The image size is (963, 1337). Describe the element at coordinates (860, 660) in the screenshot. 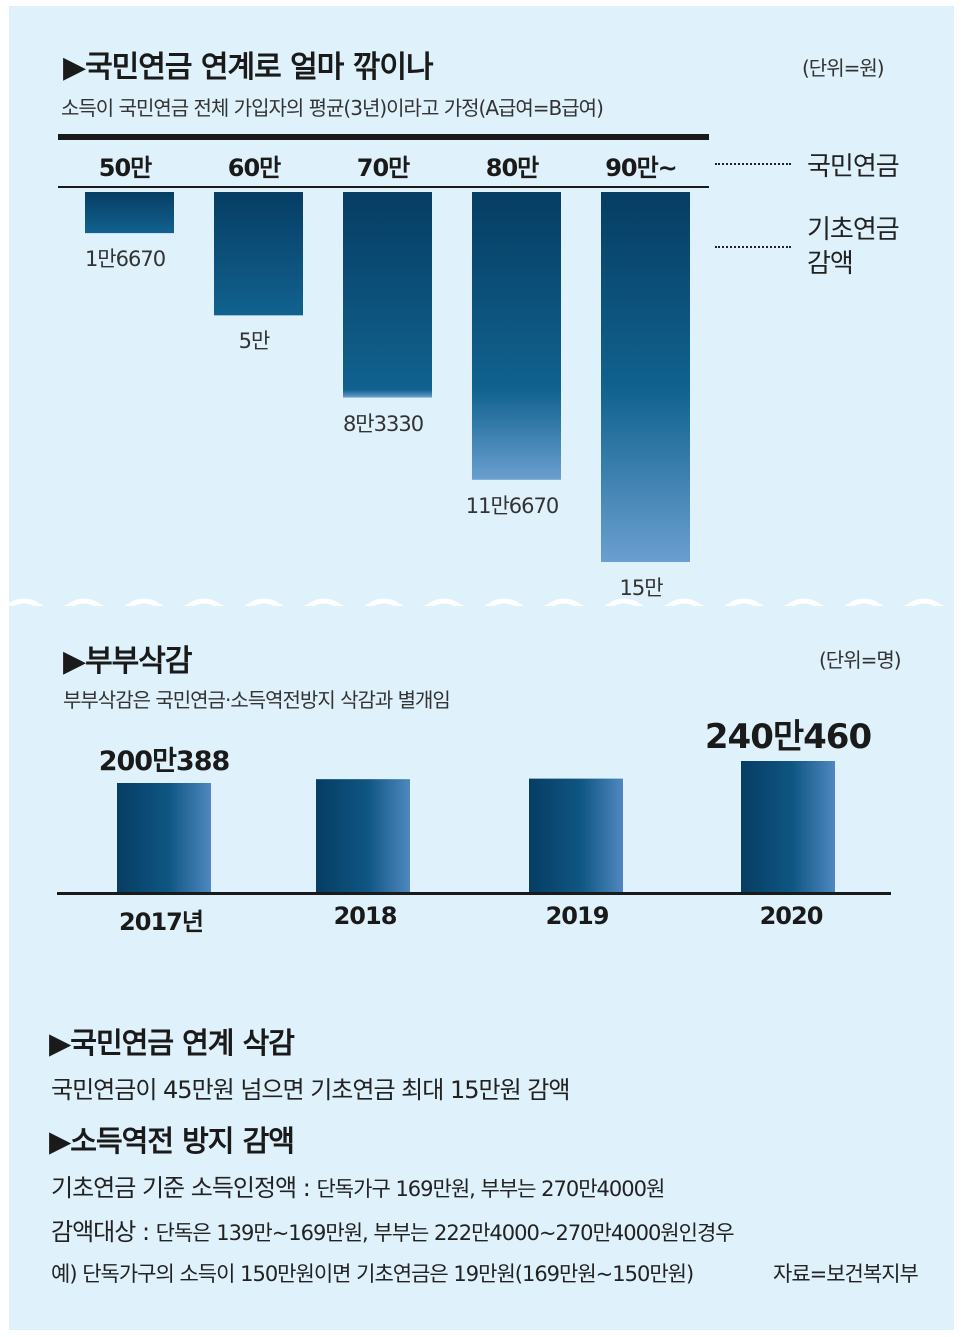

I see `chart2-unit: (단위=명)` at that location.